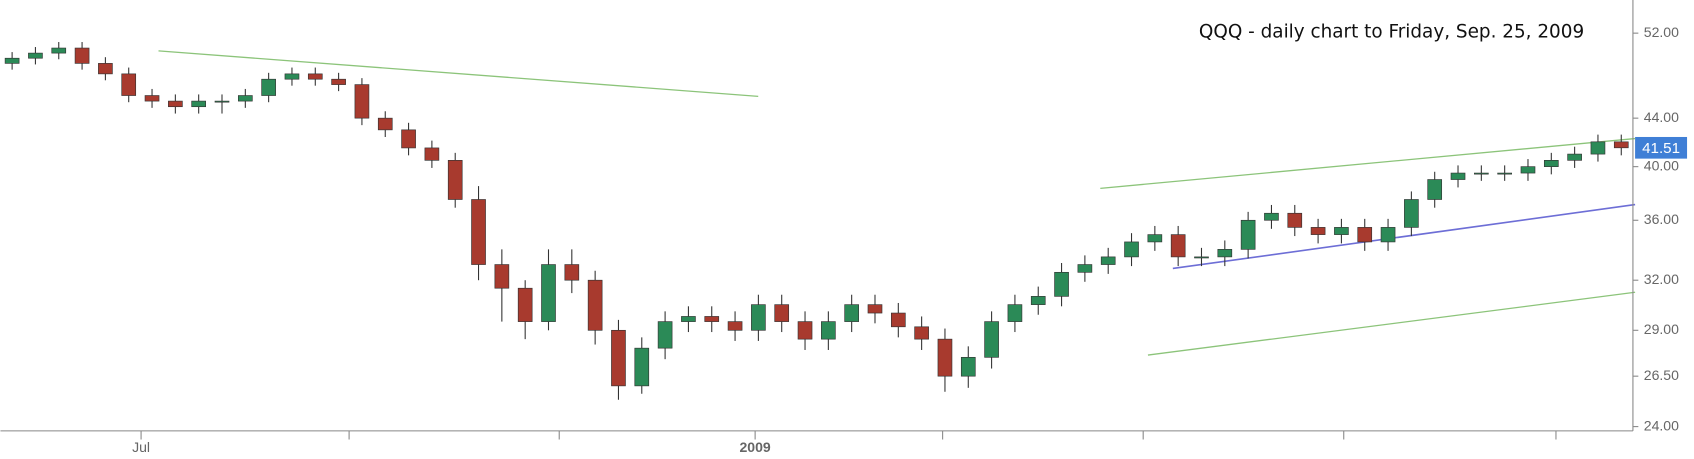 This screenshot has width=1694, height=459. I want to click on y-tick-label: 40.00, so click(1661, 165).